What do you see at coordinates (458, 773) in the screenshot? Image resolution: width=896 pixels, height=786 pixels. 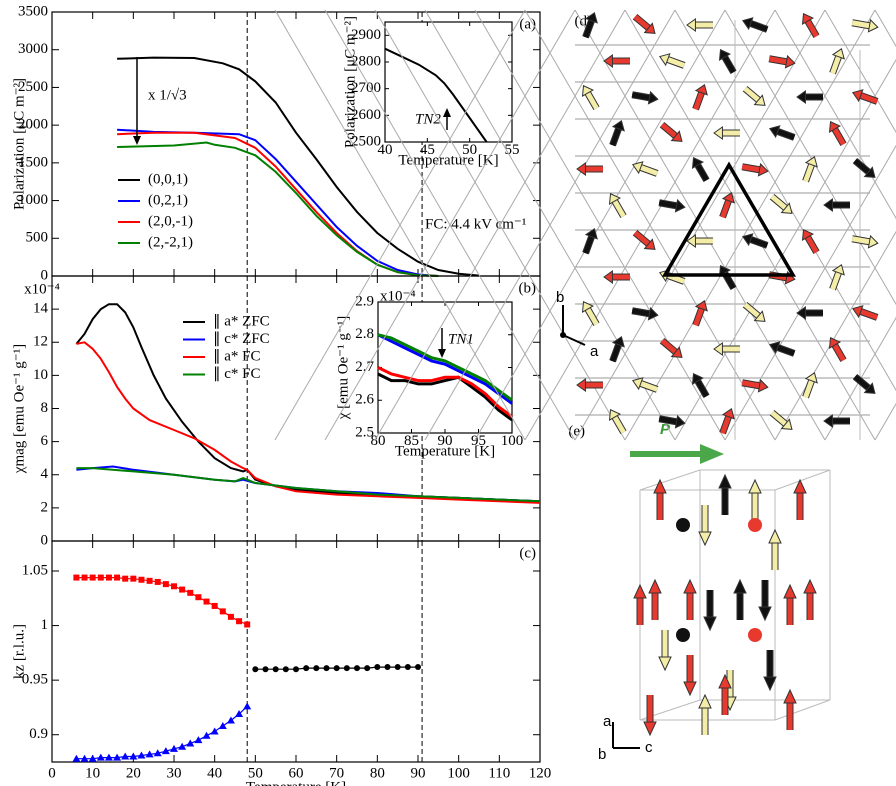 I see `x-tick-label: 100` at bounding box center [458, 773].